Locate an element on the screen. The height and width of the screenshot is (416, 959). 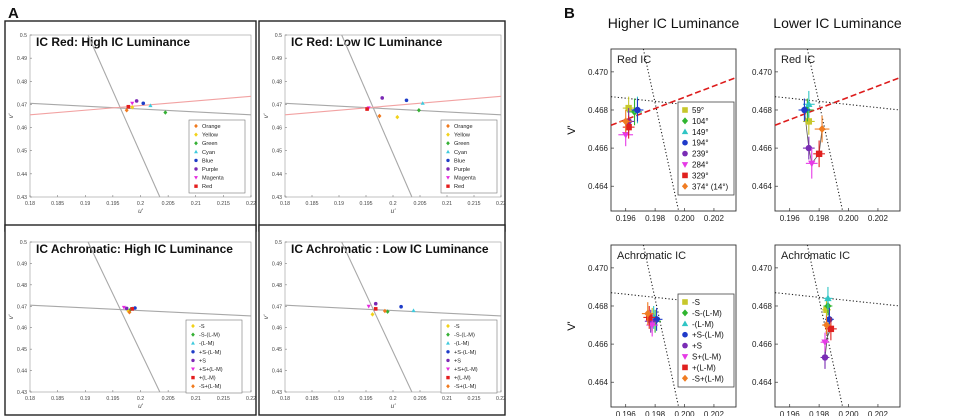
legend-marker-59° is located at coordinates (685, 110).